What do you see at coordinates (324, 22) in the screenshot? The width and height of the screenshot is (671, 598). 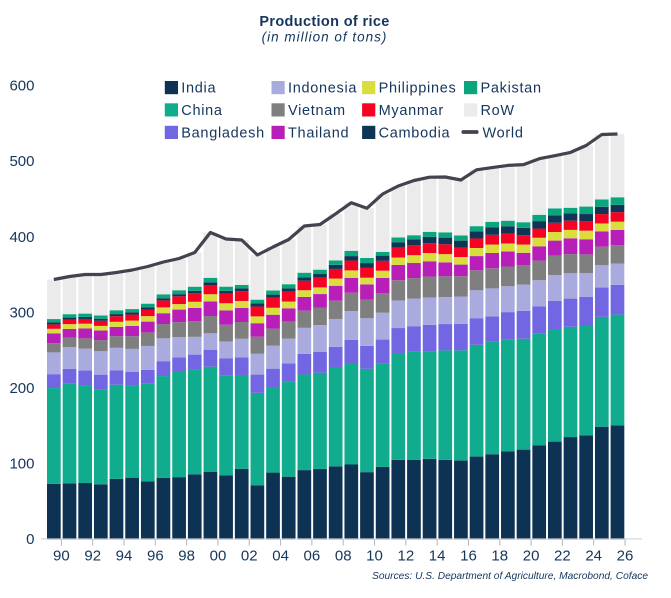 I see `svg-text: Production of rice` at bounding box center [324, 22].